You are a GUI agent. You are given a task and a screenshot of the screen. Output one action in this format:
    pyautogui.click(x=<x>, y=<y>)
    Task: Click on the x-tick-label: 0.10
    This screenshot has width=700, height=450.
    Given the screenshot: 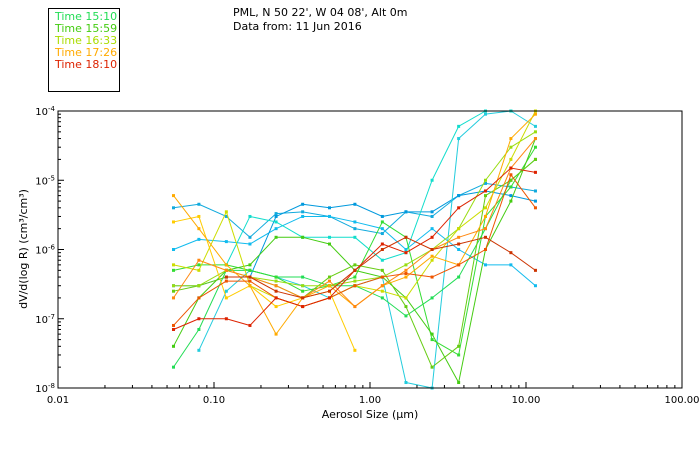 What is the action you would take?
    pyautogui.click(x=214, y=400)
    